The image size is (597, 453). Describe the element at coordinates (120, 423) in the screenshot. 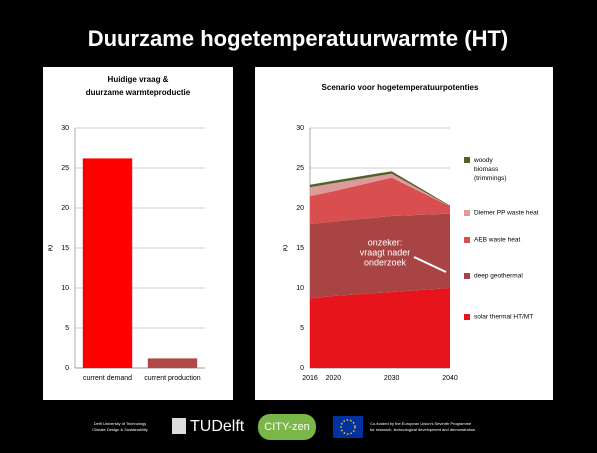

I see `footer-text: Delft University of Technology` at that location.